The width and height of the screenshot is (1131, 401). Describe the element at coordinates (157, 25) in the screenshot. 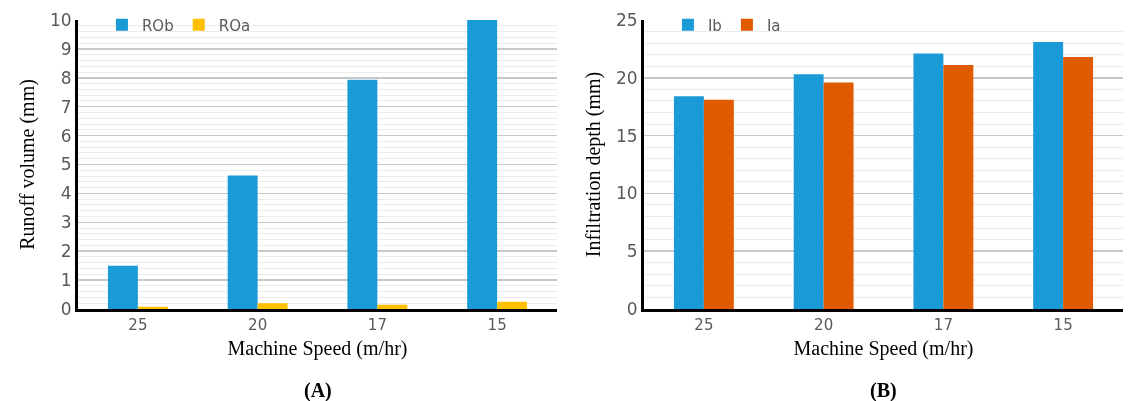

I see `legend-label: ROb` at that location.